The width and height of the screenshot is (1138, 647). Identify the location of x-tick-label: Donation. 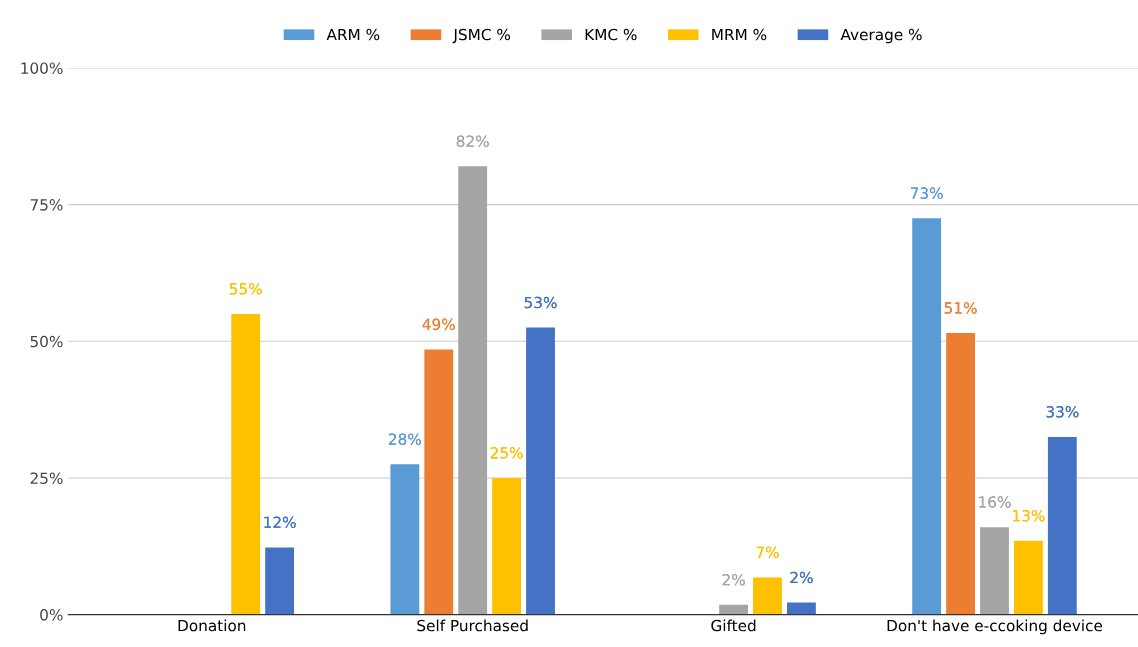
(212, 625).